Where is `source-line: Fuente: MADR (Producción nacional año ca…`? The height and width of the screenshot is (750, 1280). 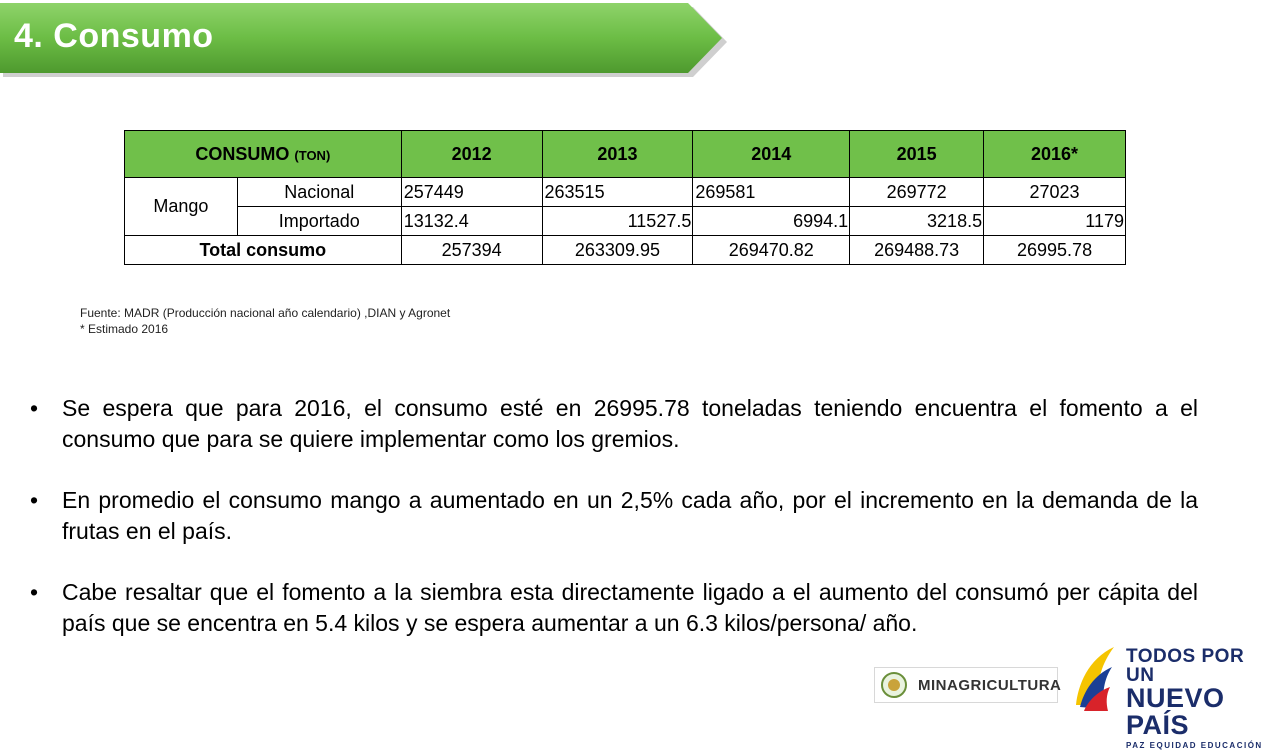 source-line: Fuente: MADR (Producción nacional año ca… is located at coordinates (265, 313).